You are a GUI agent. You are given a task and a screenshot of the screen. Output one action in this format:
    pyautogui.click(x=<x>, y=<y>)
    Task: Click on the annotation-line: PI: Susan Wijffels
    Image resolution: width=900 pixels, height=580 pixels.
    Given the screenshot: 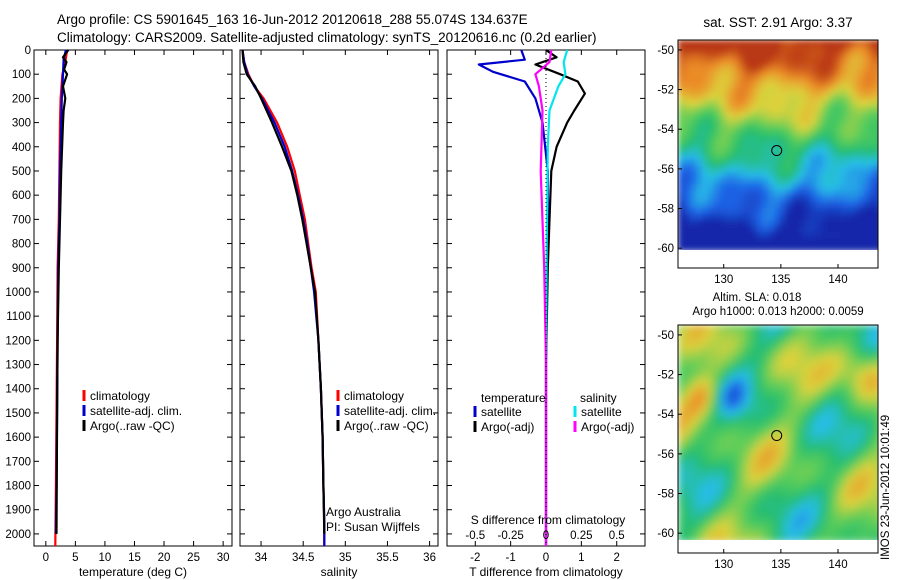 What is the action you would take?
    pyautogui.click(x=373, y=527)
    